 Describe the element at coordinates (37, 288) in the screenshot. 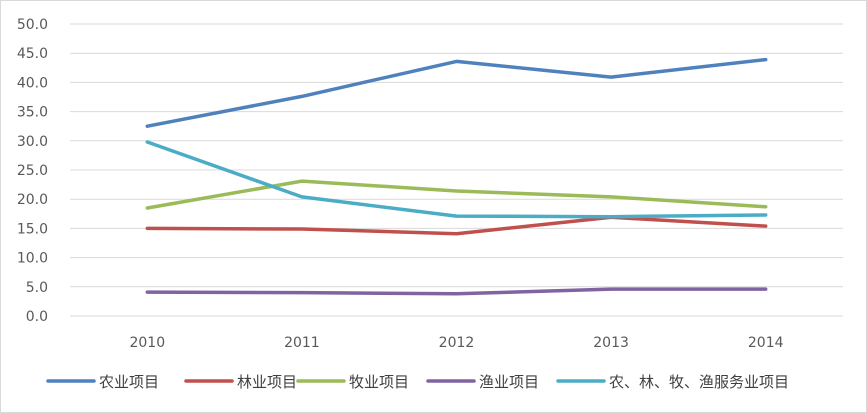

I see `y-tick-label: 5.0` at that location.